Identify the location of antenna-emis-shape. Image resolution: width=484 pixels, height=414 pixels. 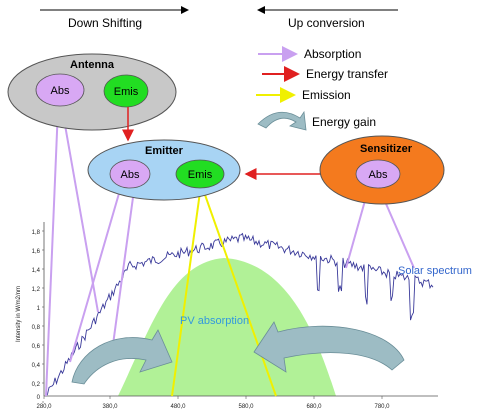
(126, 91).